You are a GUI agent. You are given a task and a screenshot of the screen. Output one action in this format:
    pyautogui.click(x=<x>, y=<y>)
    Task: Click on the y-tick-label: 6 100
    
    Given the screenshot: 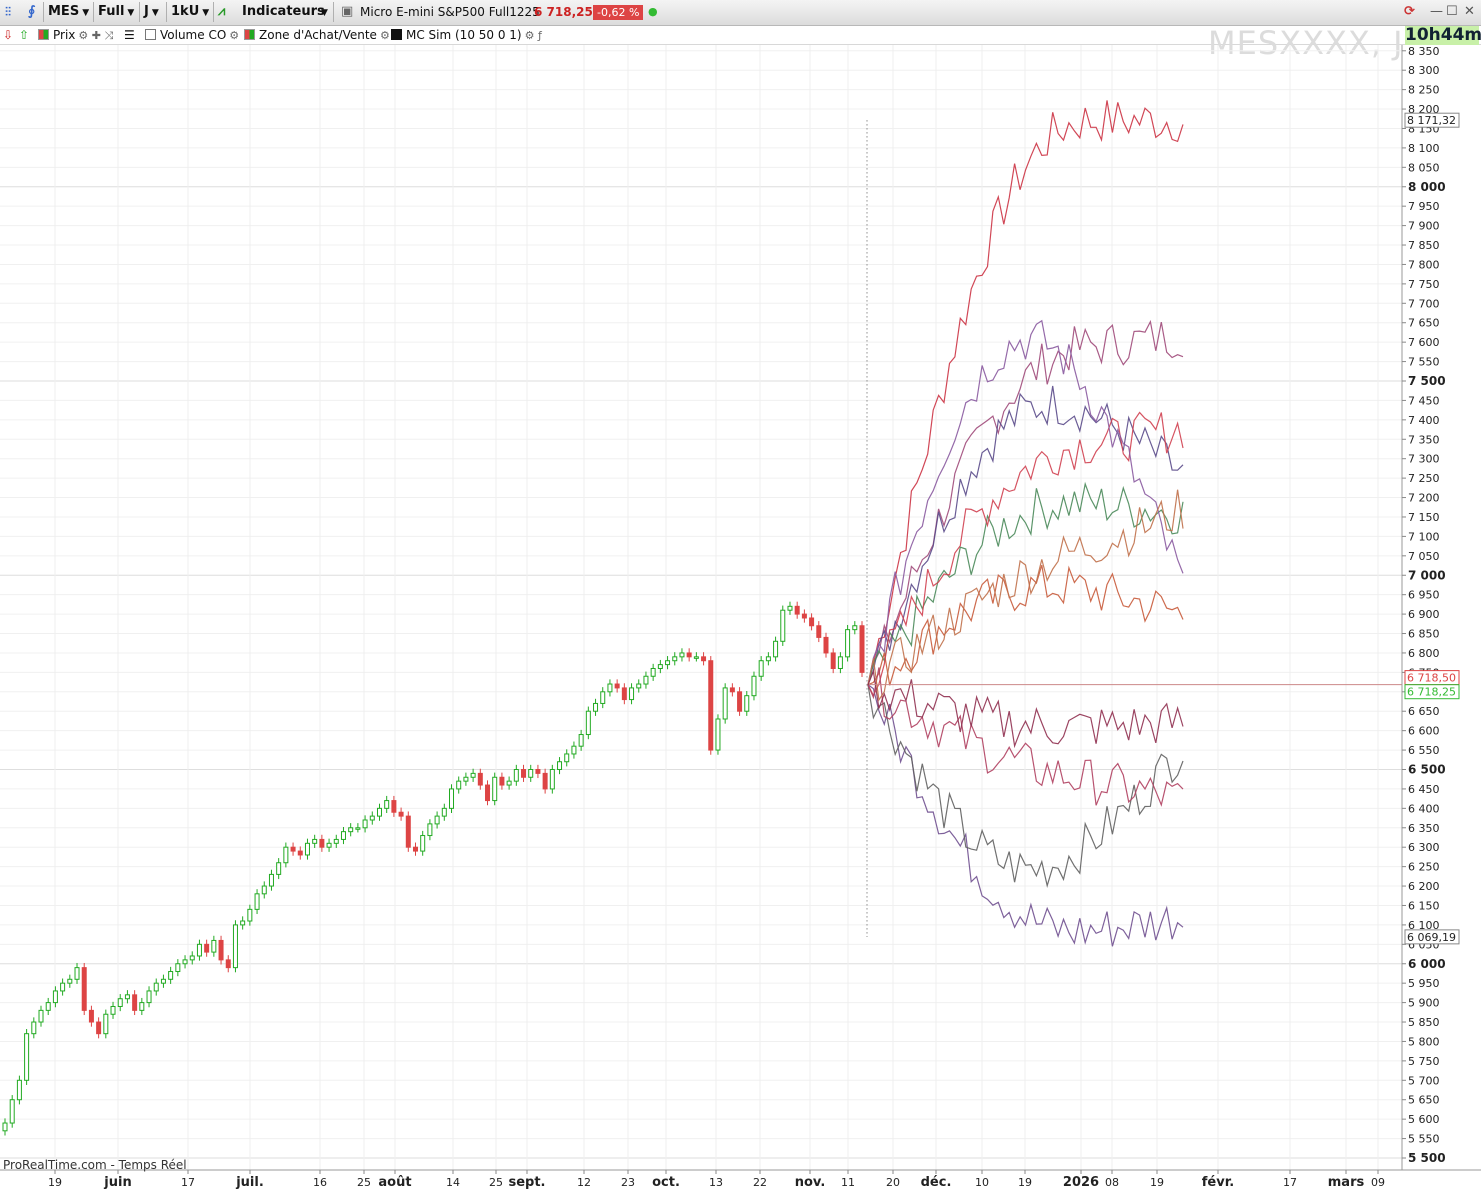 What is the action you would take?
    pyautogui.click(x=1424, y=925)
    